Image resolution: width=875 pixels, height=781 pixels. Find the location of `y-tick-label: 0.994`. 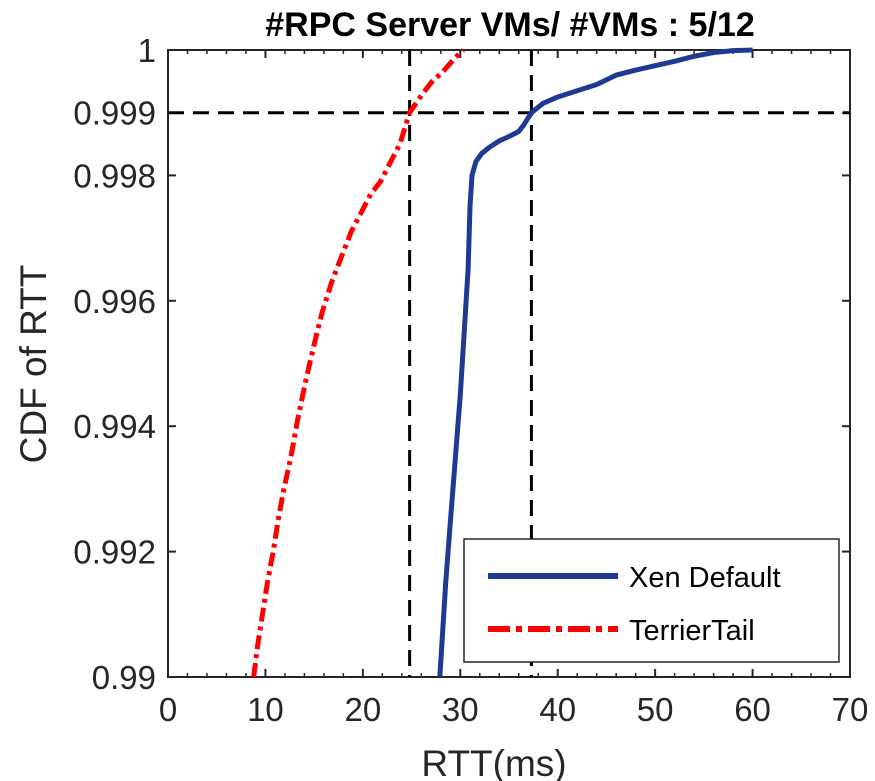

y-tick-label: 0.994 is located at coordinates (114, 426).